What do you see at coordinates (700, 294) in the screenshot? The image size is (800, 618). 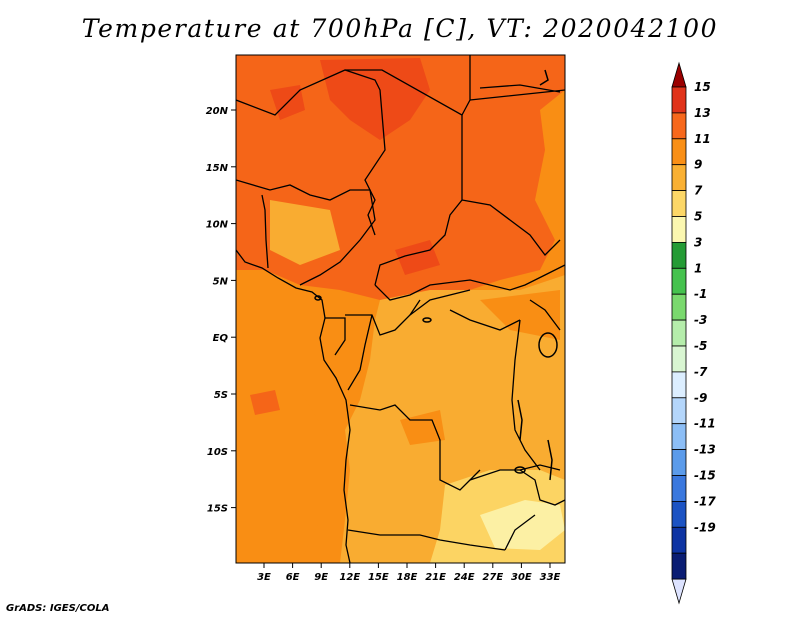 I see `colorbar-label: -1` at bounding box center [700, 294].